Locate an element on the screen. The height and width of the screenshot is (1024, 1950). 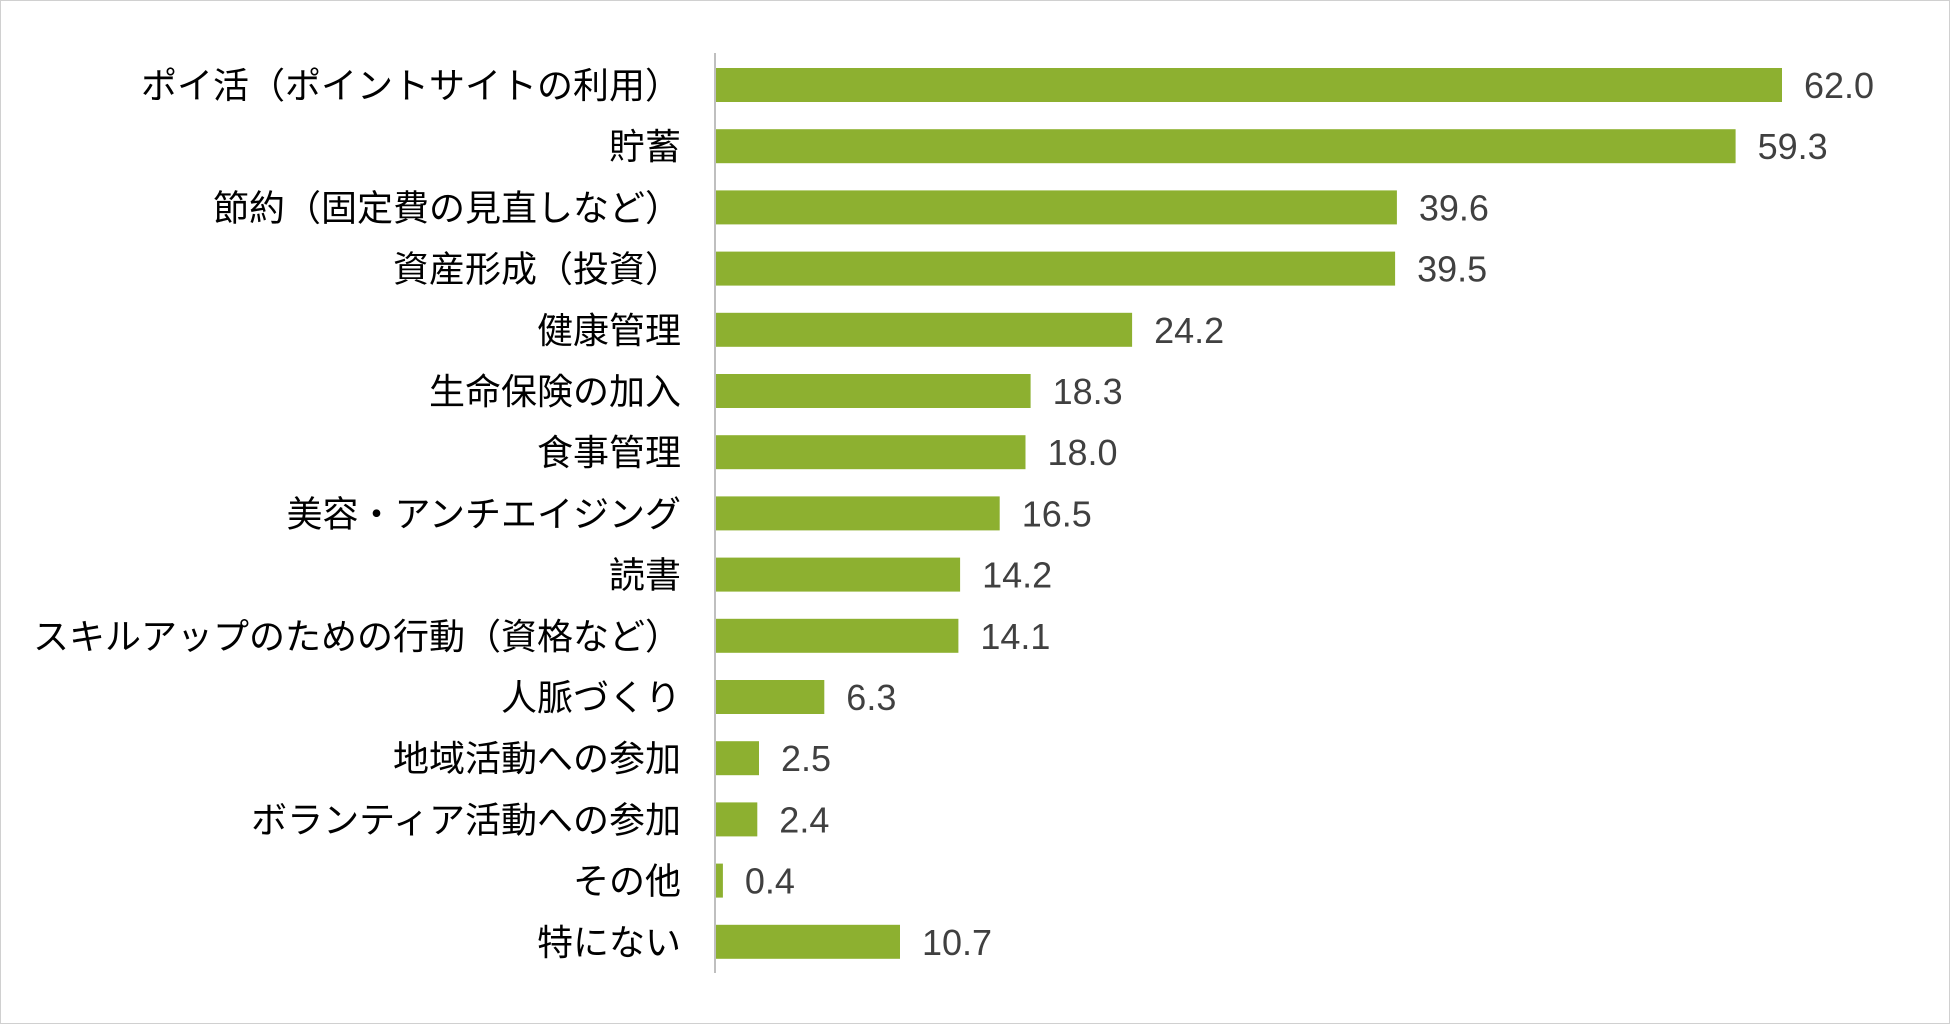
category-label: 節約（固定費の見直しなど） is located at coordinates (447, 208).